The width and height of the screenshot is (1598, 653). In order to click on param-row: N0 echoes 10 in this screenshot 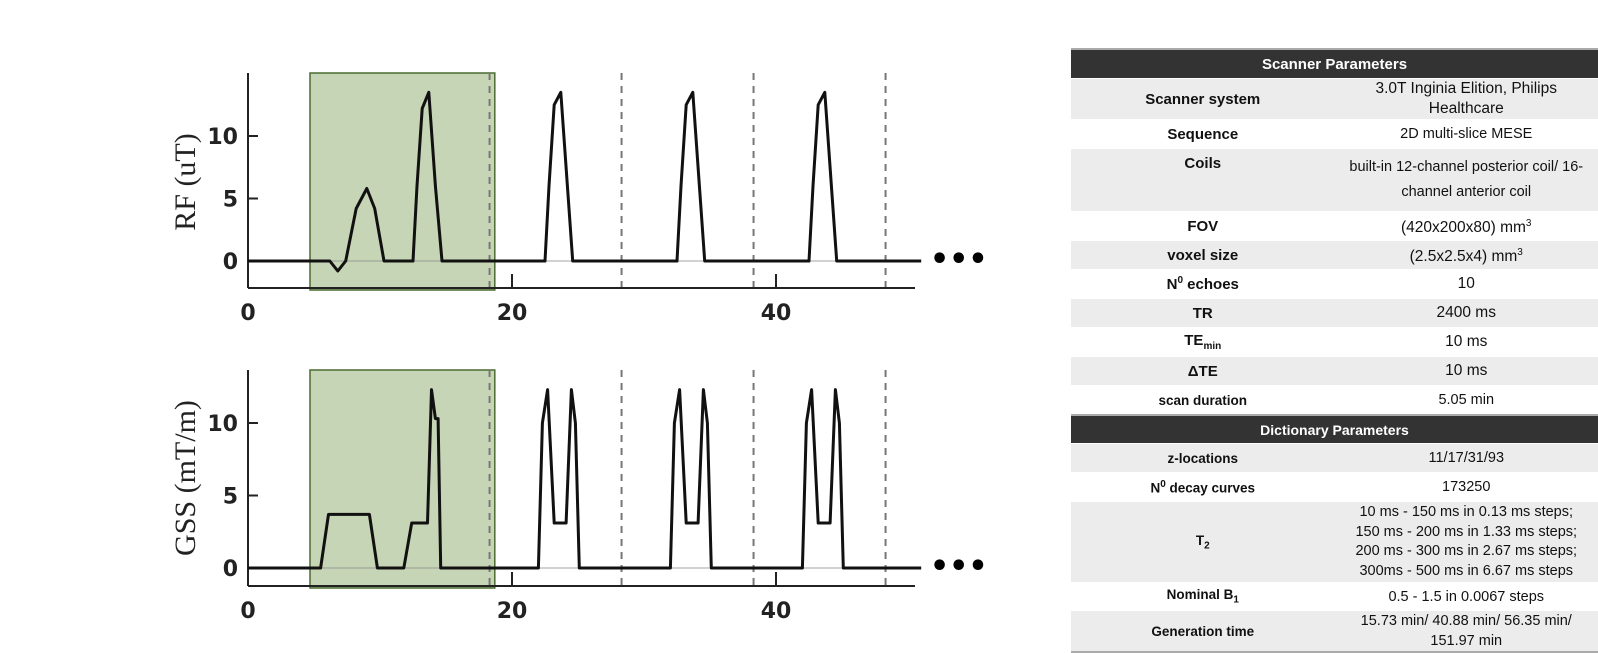, I will do `click(1334, 284)`.